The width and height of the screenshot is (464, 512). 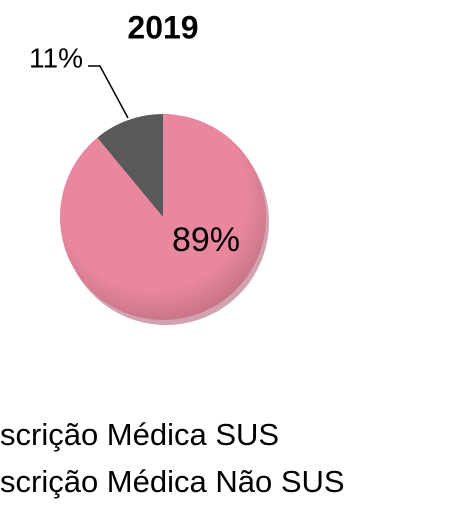 What do you see at coordinates (139, 434) in the screenshot?
I see `legend-label: scrição Médica SUS` at bounding box center [139, 434].